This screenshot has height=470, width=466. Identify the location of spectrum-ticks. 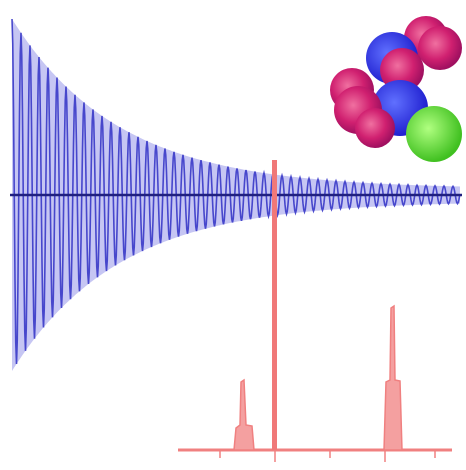
(327, 456).